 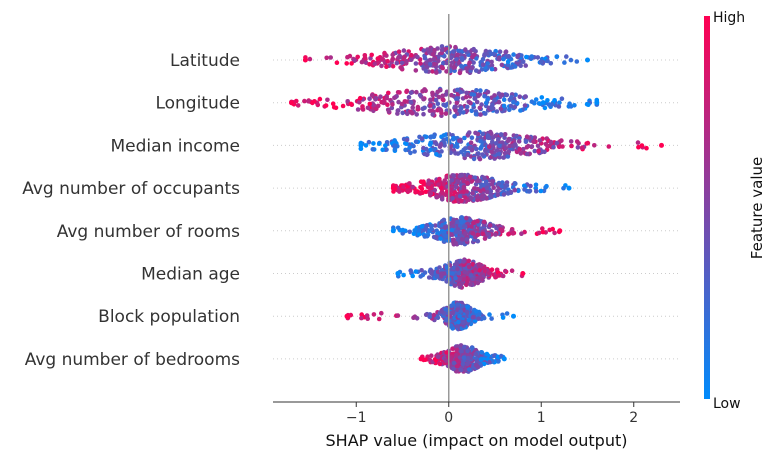 What do you see at coordinates (476, 413) in the screenshot?
I see `x-axis: −1 0 1 2` at bounding box center [476, 413].